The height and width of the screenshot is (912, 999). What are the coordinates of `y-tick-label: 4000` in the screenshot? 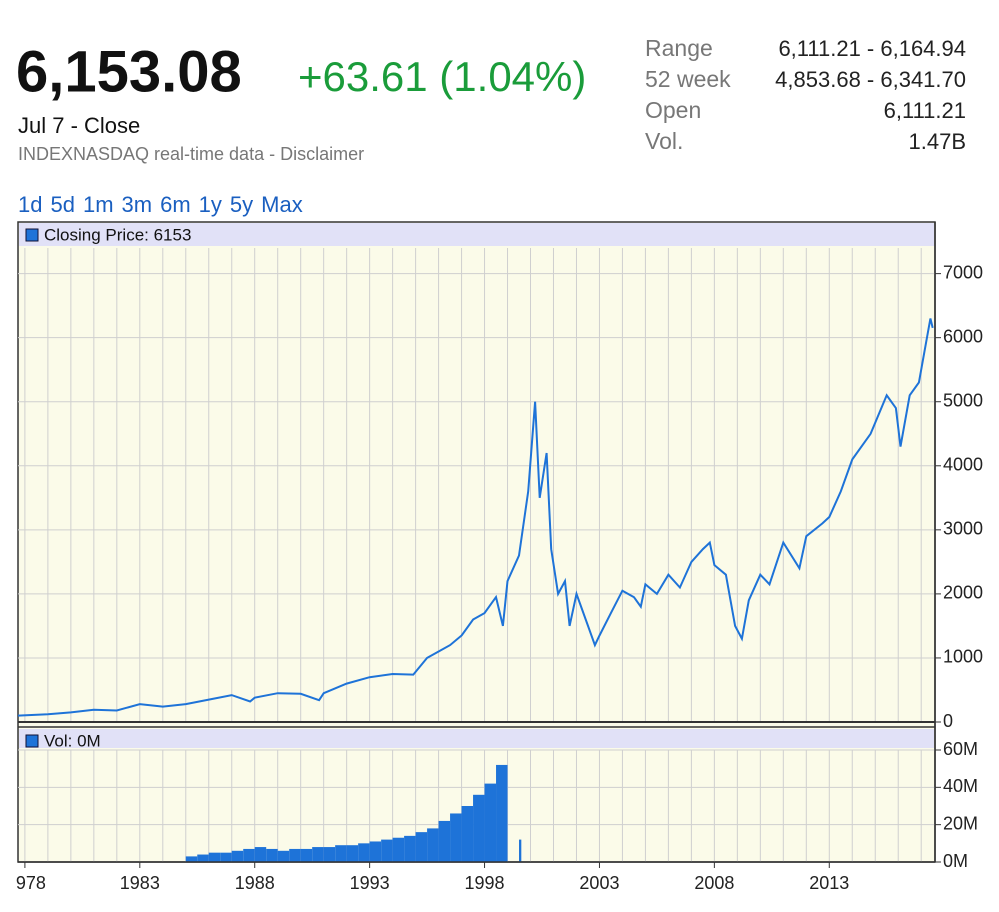 It's located at (963, 465).